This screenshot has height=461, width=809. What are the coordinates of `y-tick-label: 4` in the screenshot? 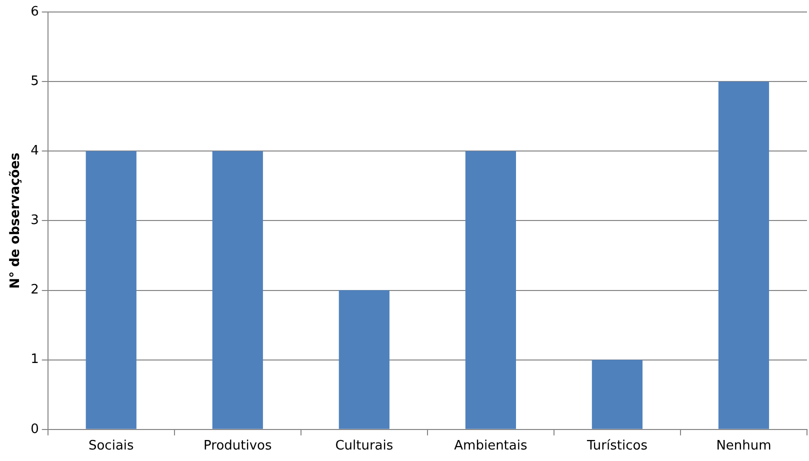 It's located at (34, 151).